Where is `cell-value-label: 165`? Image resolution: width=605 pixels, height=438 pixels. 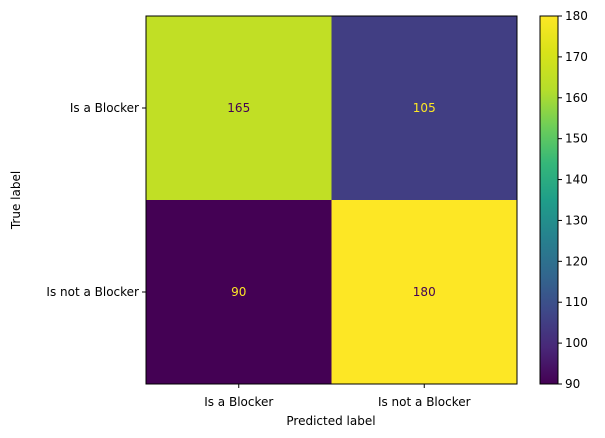 cell-value-label: 165 is located at coordinates (238, 108).